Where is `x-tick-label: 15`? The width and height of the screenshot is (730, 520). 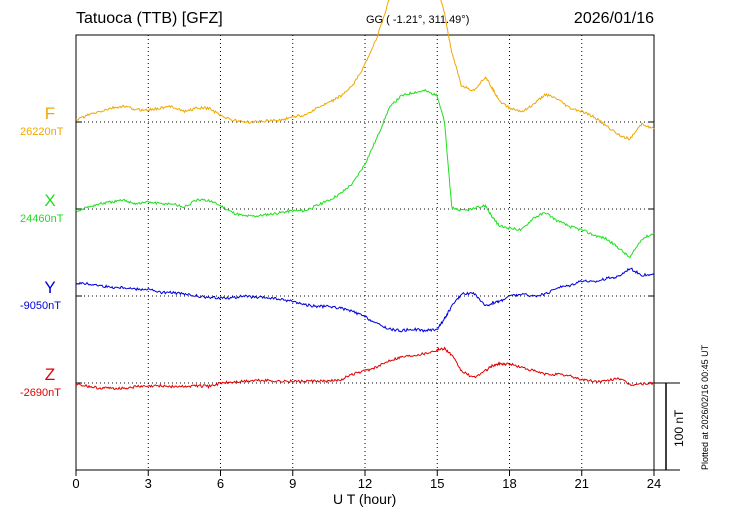
x-tick-label: 15 is located at coordinates (437, 483).